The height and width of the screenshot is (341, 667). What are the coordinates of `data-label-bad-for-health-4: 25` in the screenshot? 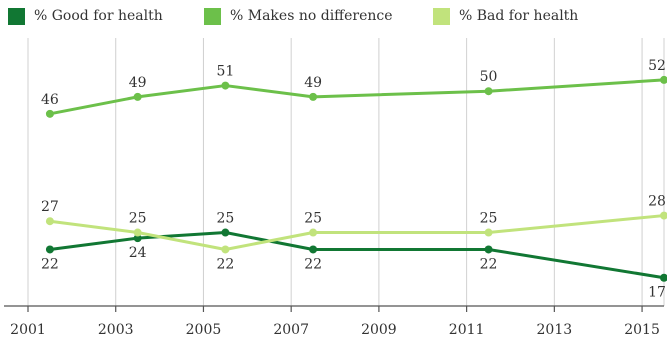 It's located at (489, 219).